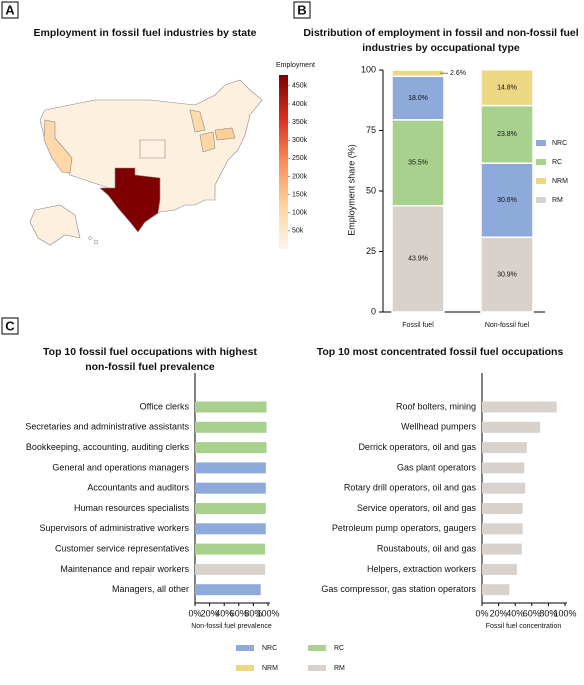  Describe the element at coordinates (410, 488) in the screenshot. I see `category-label: Rotary drill operators, oil and gas` at that location.